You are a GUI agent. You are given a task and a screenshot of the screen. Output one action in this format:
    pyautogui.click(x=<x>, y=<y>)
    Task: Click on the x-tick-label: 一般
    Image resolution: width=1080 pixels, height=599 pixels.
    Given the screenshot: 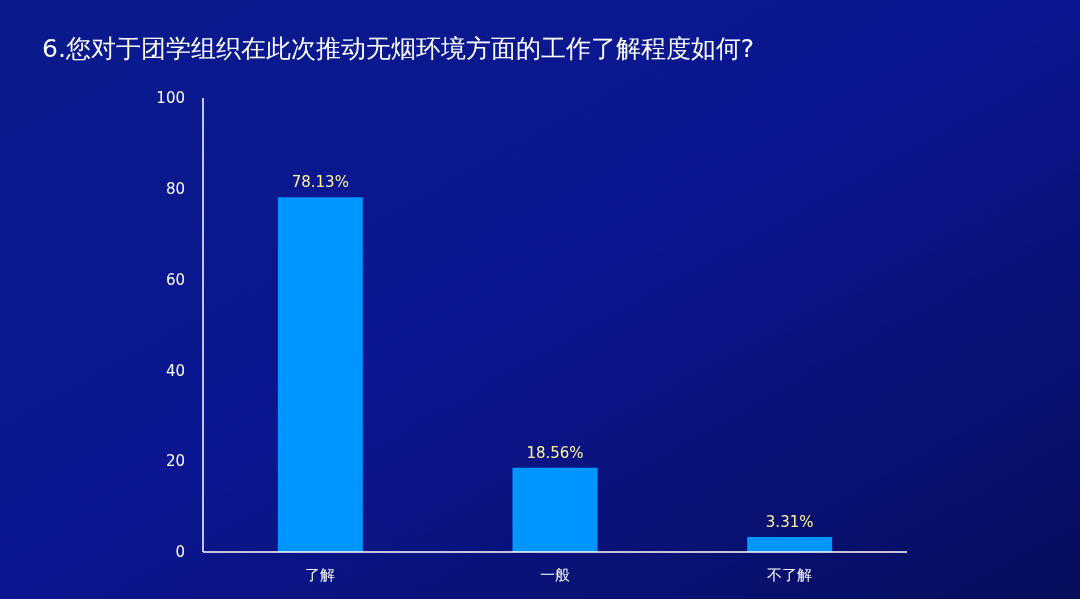 What is the action you would take?
    pyautogui.click(x=555, y=575)
    